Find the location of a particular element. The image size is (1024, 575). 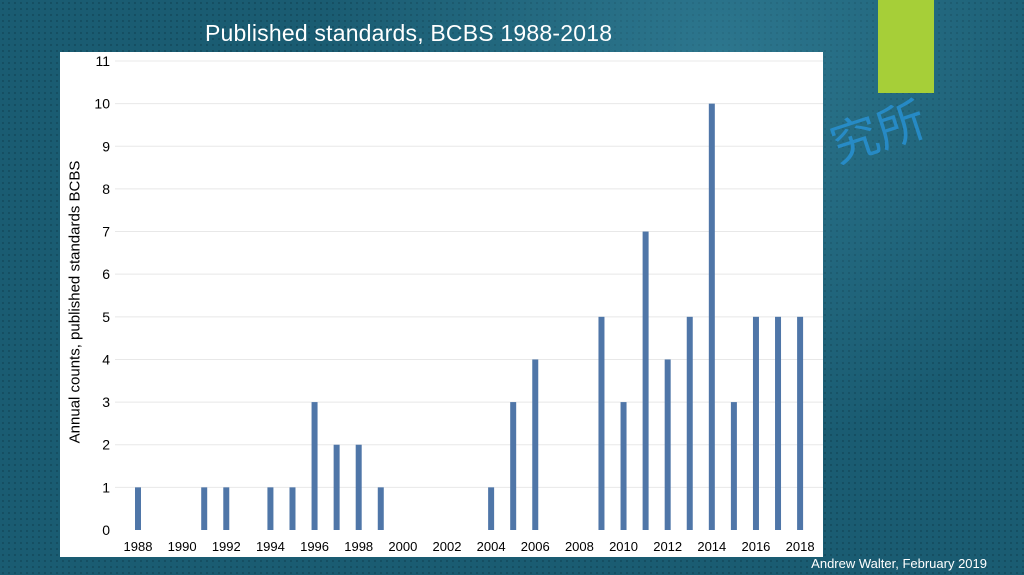

bar-1996 is located at coordinates (314, 466).